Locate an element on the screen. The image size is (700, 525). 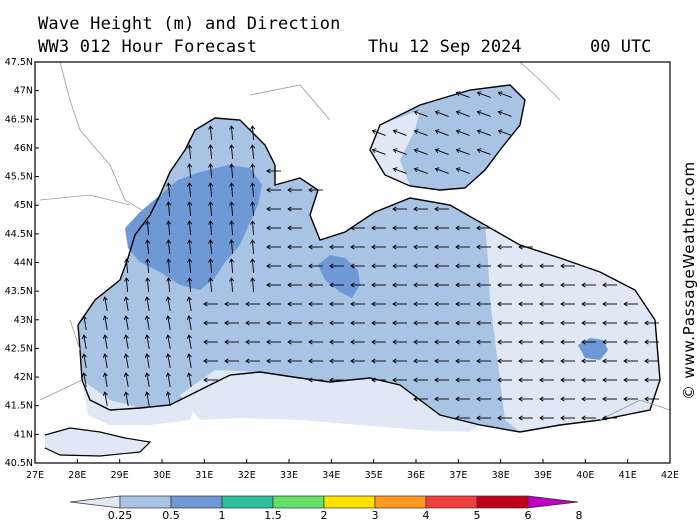
colorbar-label: 5 is located at coordinates (477, 515).